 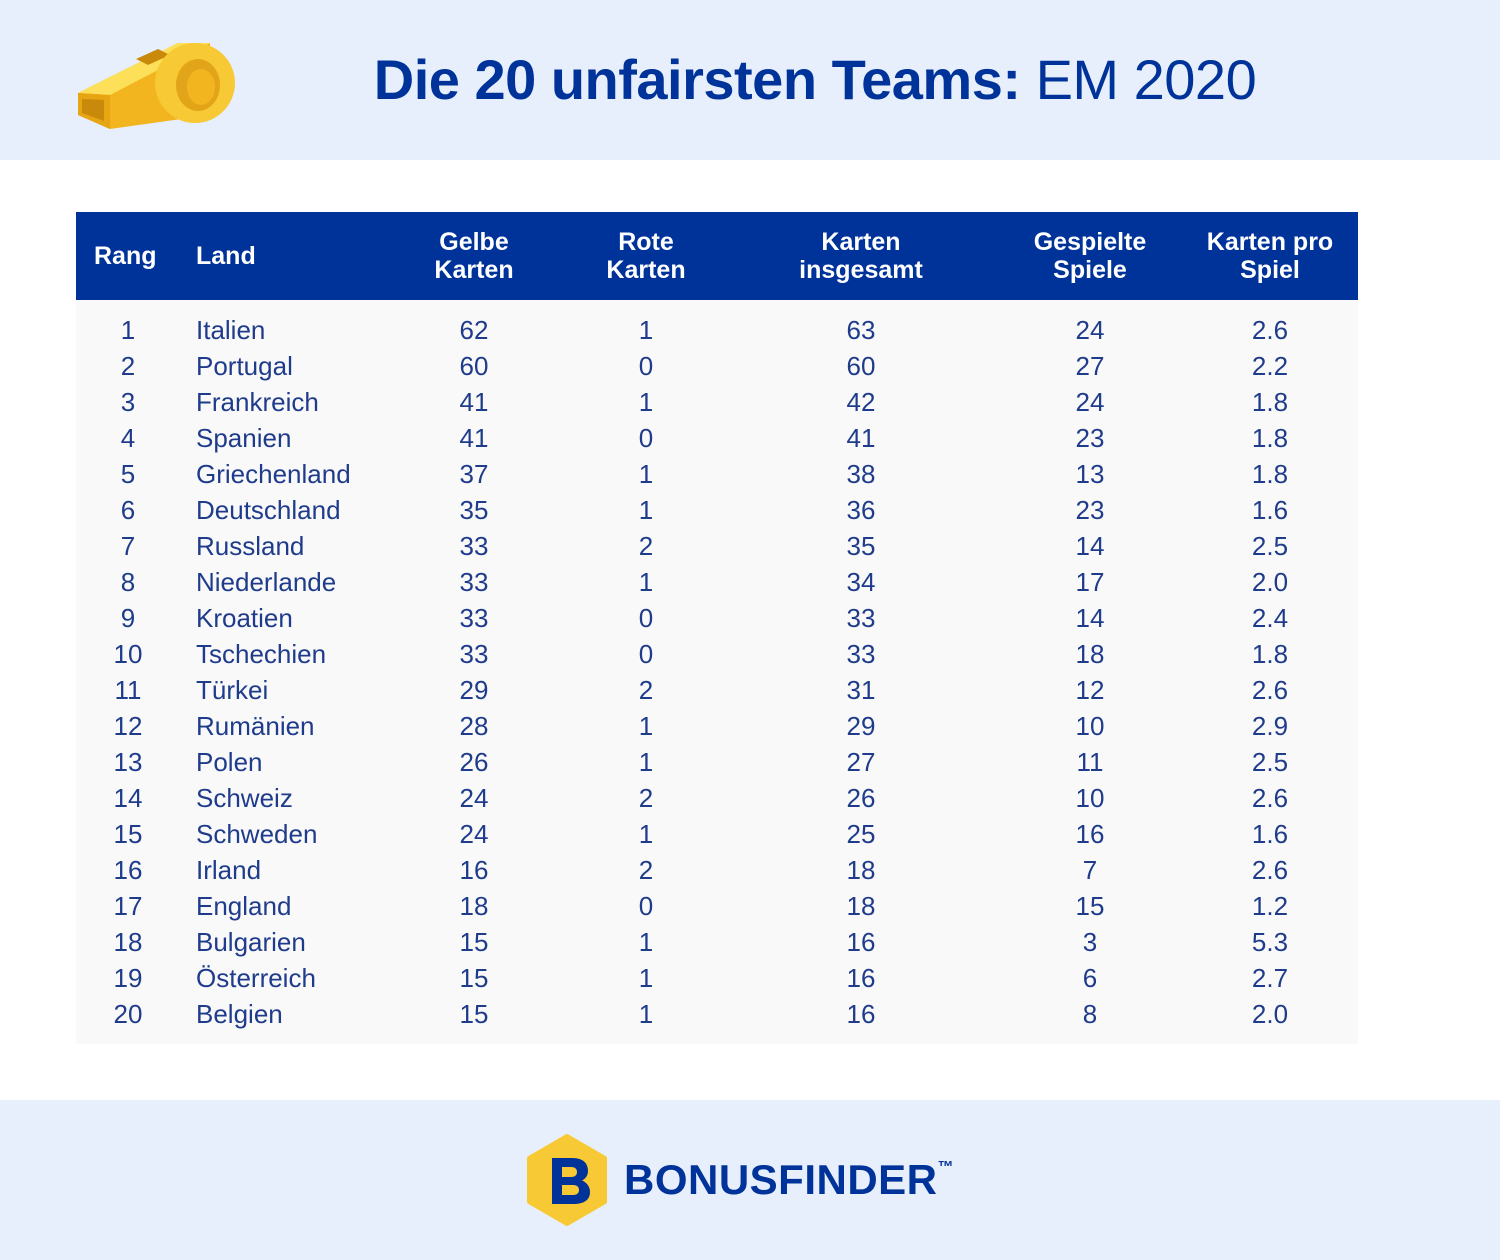 I want to click on bonusfinder-logo-icon, so click(x=567, y=1180).